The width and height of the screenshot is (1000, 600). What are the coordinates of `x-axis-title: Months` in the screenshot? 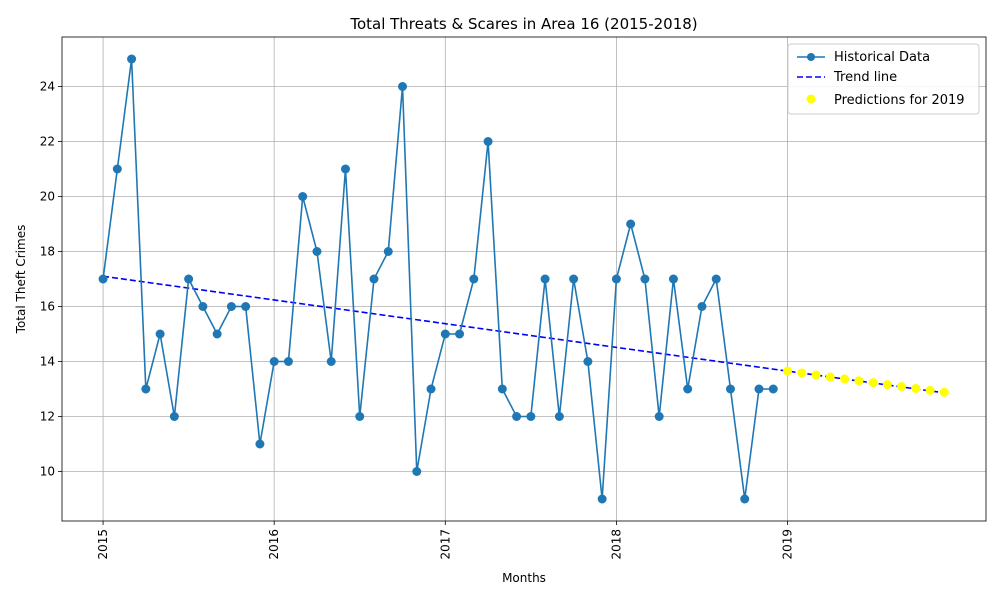 It's located at (524, 578).